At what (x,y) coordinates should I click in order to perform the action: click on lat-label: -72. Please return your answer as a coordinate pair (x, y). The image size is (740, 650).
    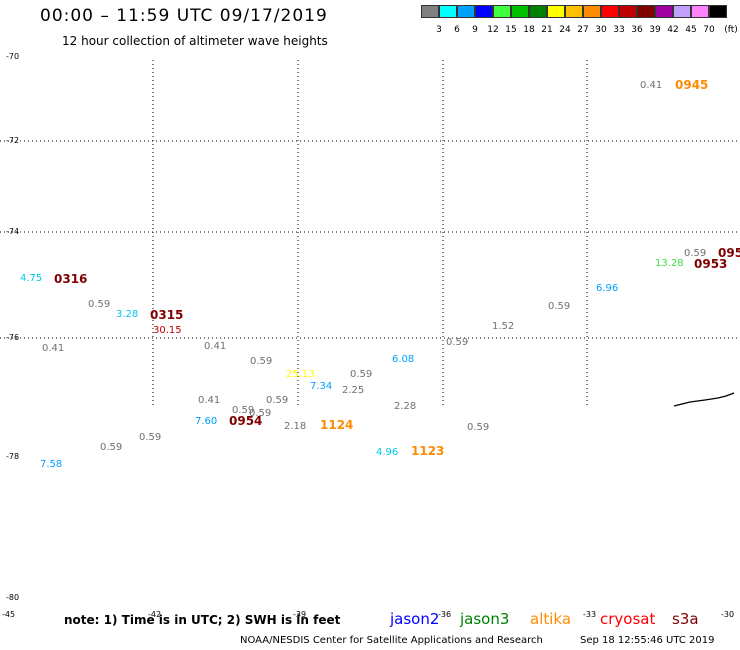
    Looking at the image, I should click on (13, 140).